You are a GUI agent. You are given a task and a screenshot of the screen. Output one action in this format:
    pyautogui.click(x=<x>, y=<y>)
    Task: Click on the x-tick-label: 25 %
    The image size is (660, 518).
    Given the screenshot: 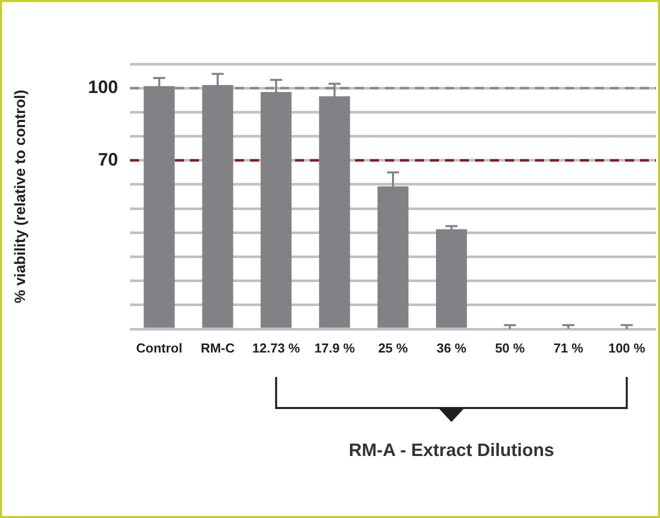 What is the action you would take?
    pyautogui.click(x=393, y=348)
    